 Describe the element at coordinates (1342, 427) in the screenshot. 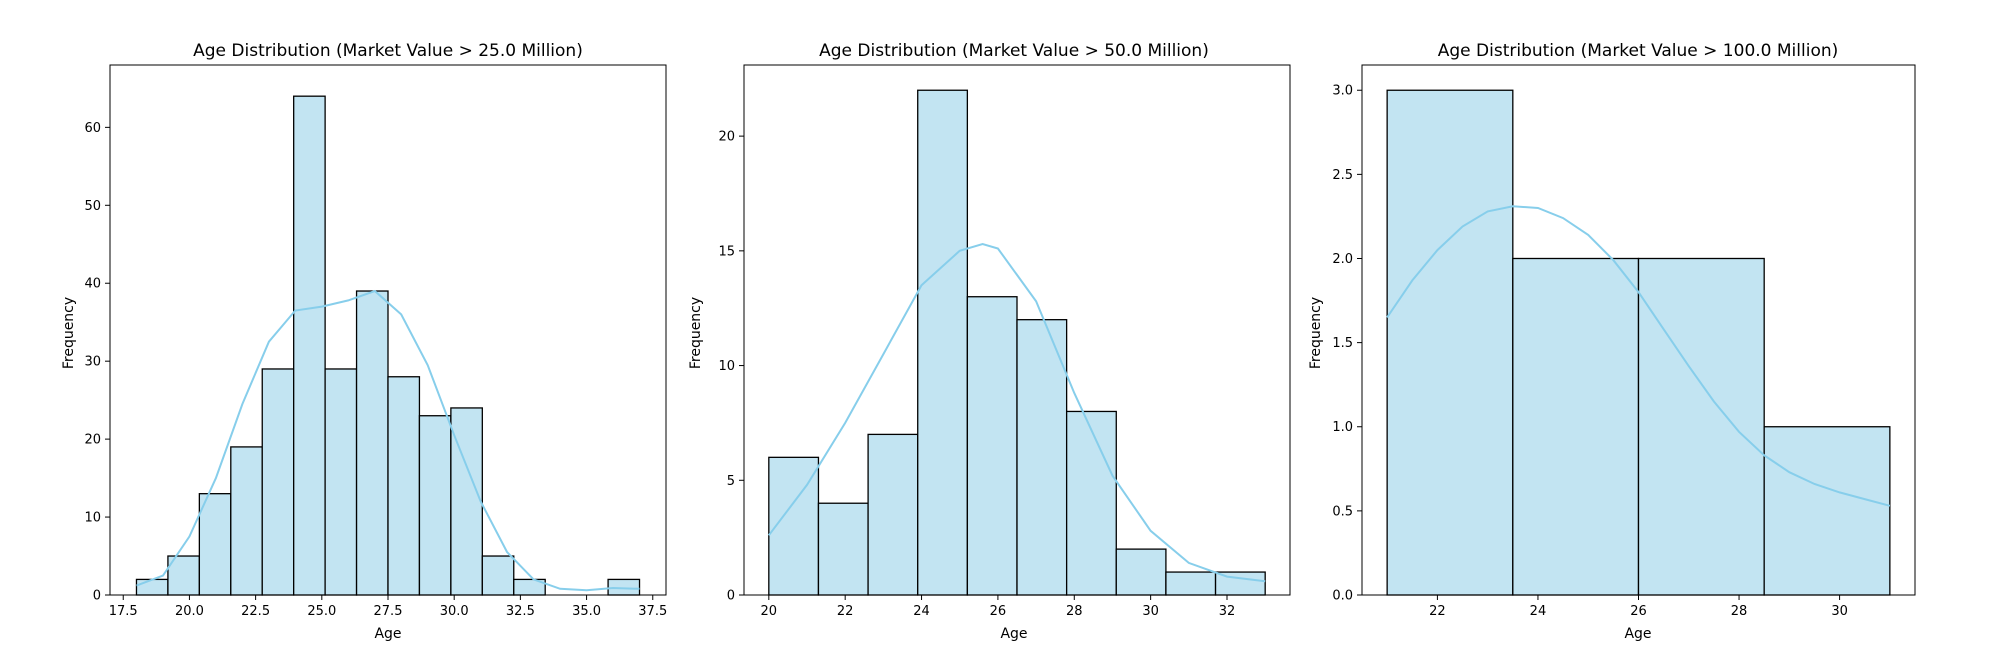

I see `y-tick-label: 1.0` at that location.